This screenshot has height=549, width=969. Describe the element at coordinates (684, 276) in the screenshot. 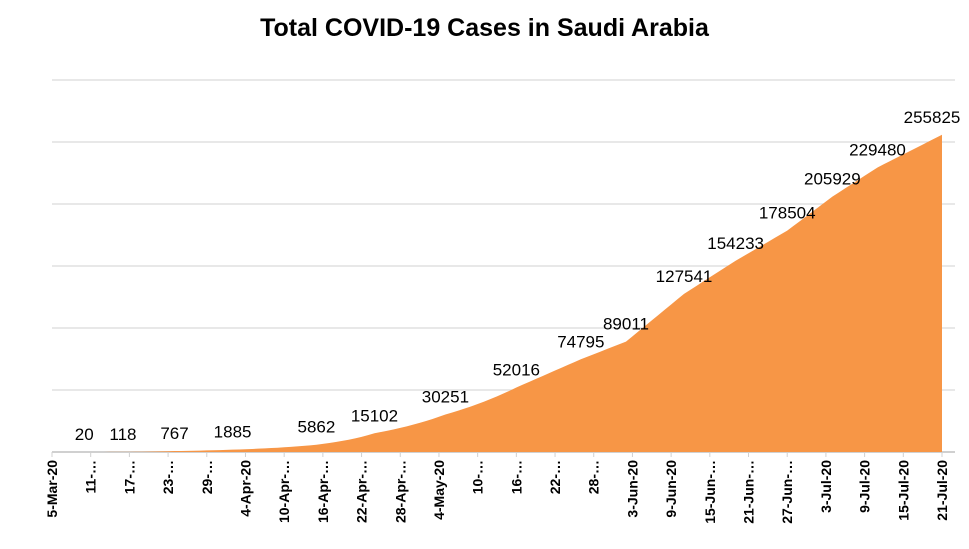

I see `data-label: 127541` at that location.